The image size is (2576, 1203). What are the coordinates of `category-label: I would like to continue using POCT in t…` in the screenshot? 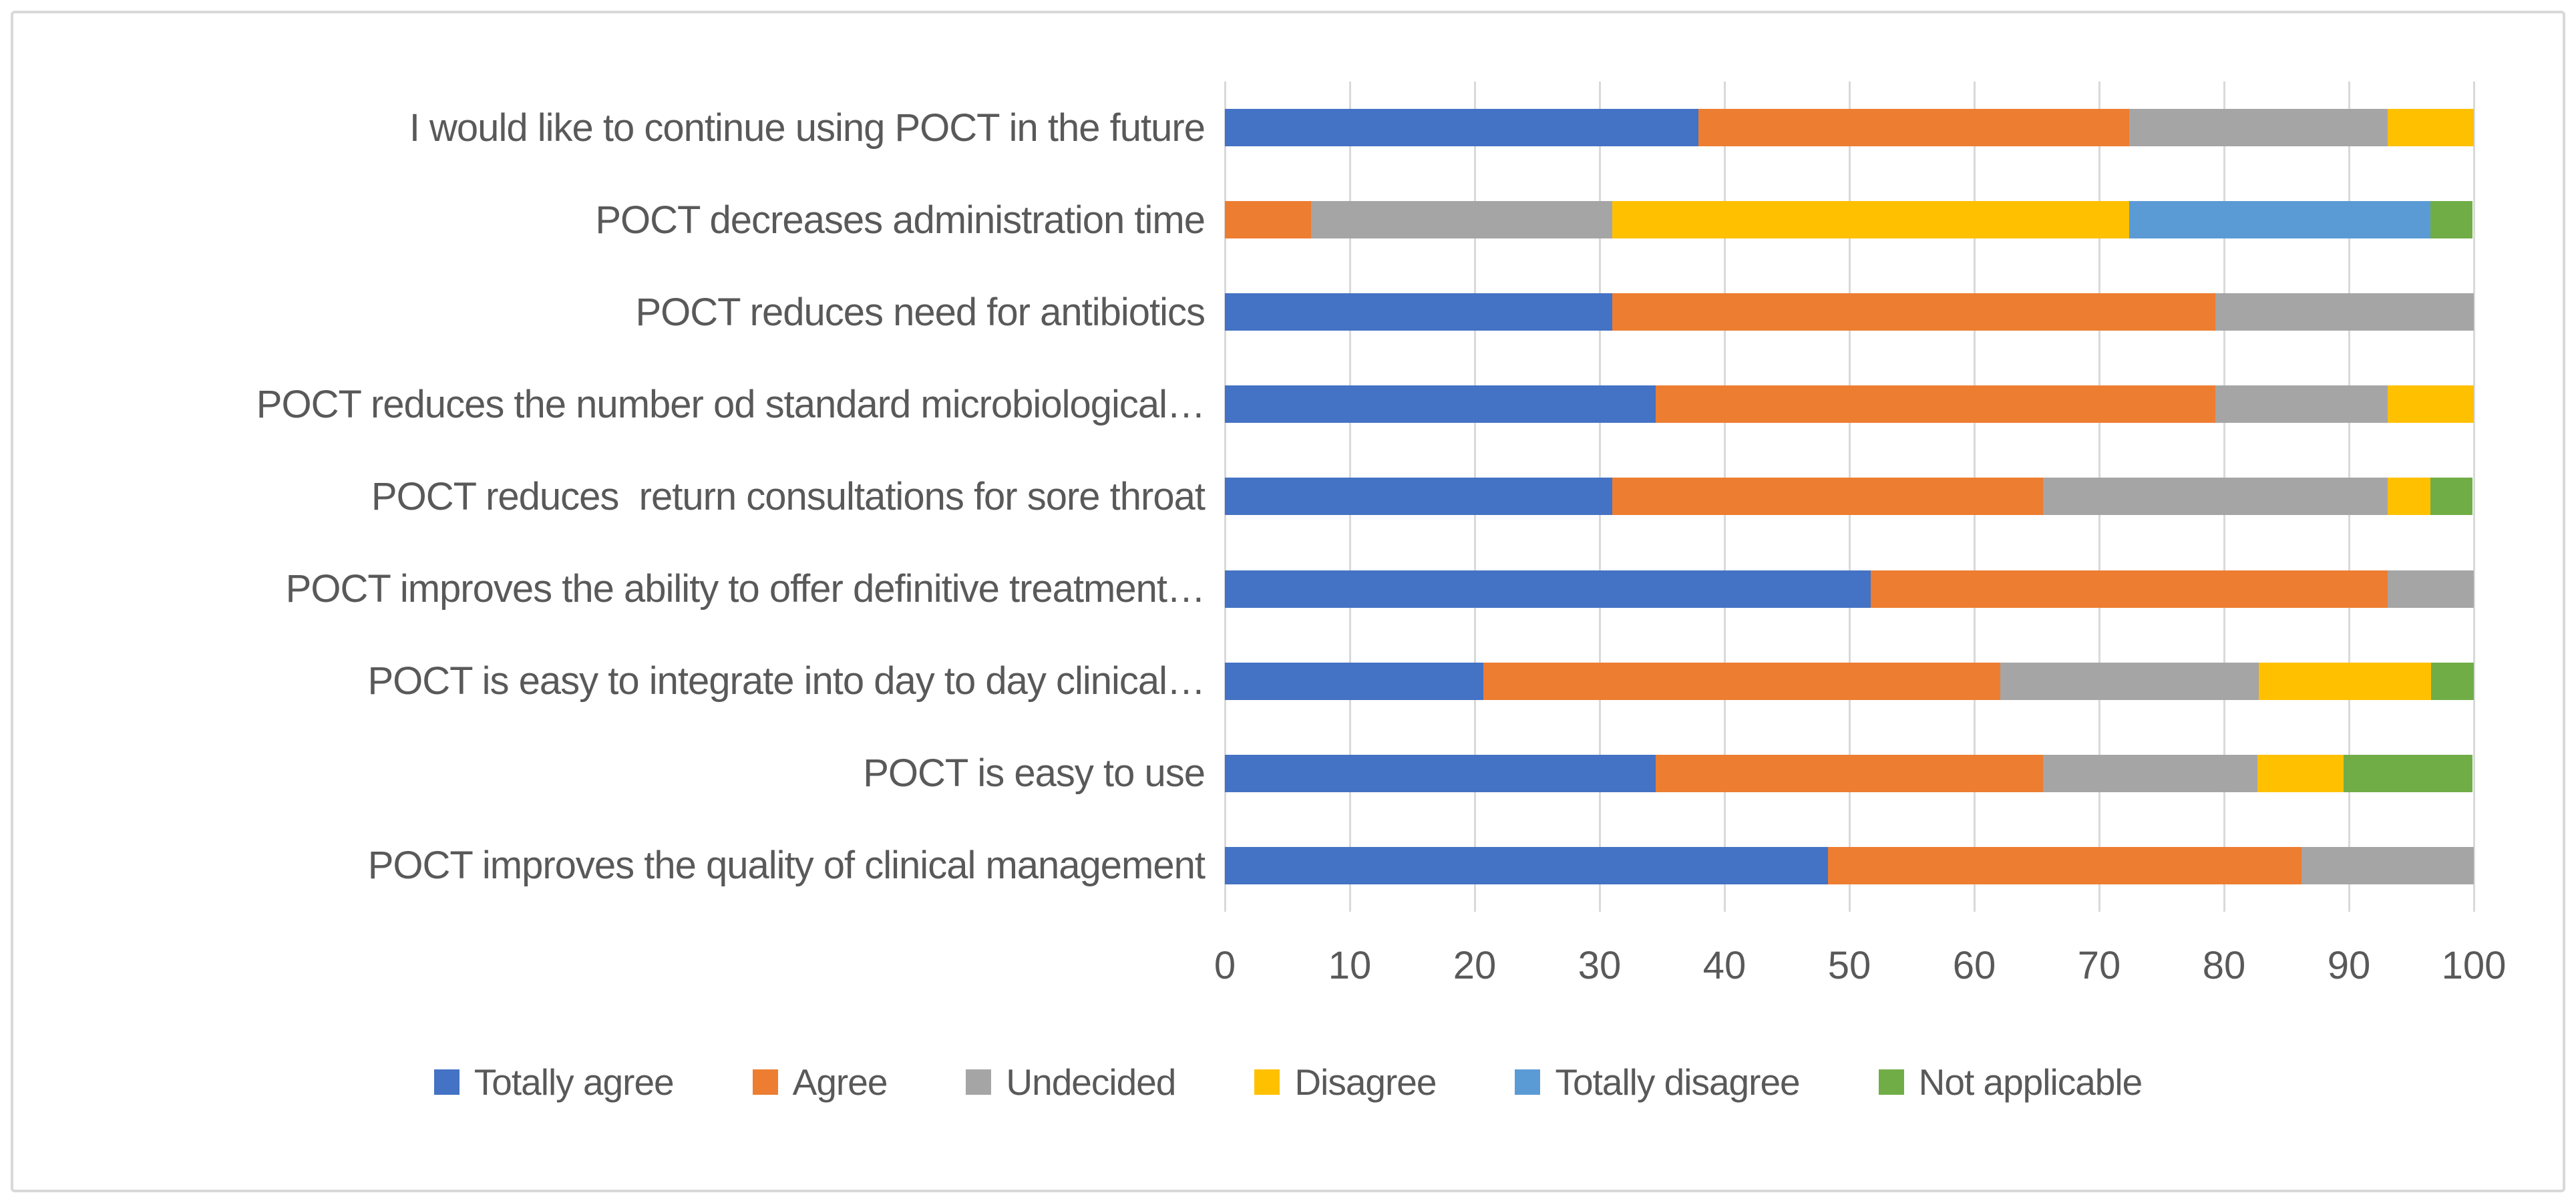 It's located at (807, 128).